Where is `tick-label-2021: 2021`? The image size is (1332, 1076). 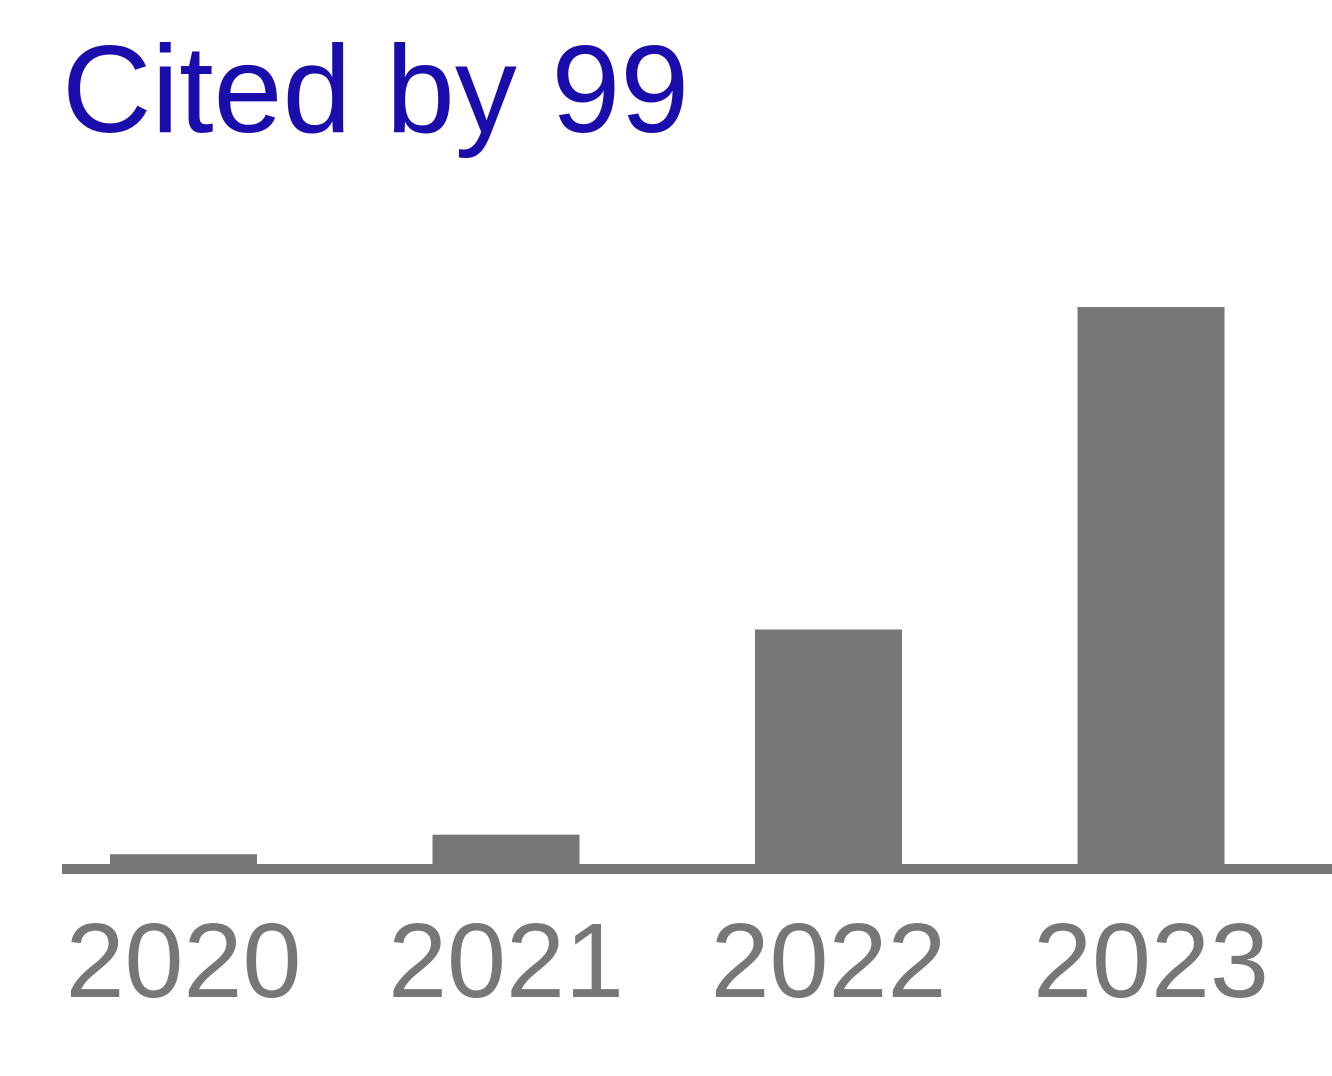 tick-label-2021: 2021 is located at coordinates (506, 961).